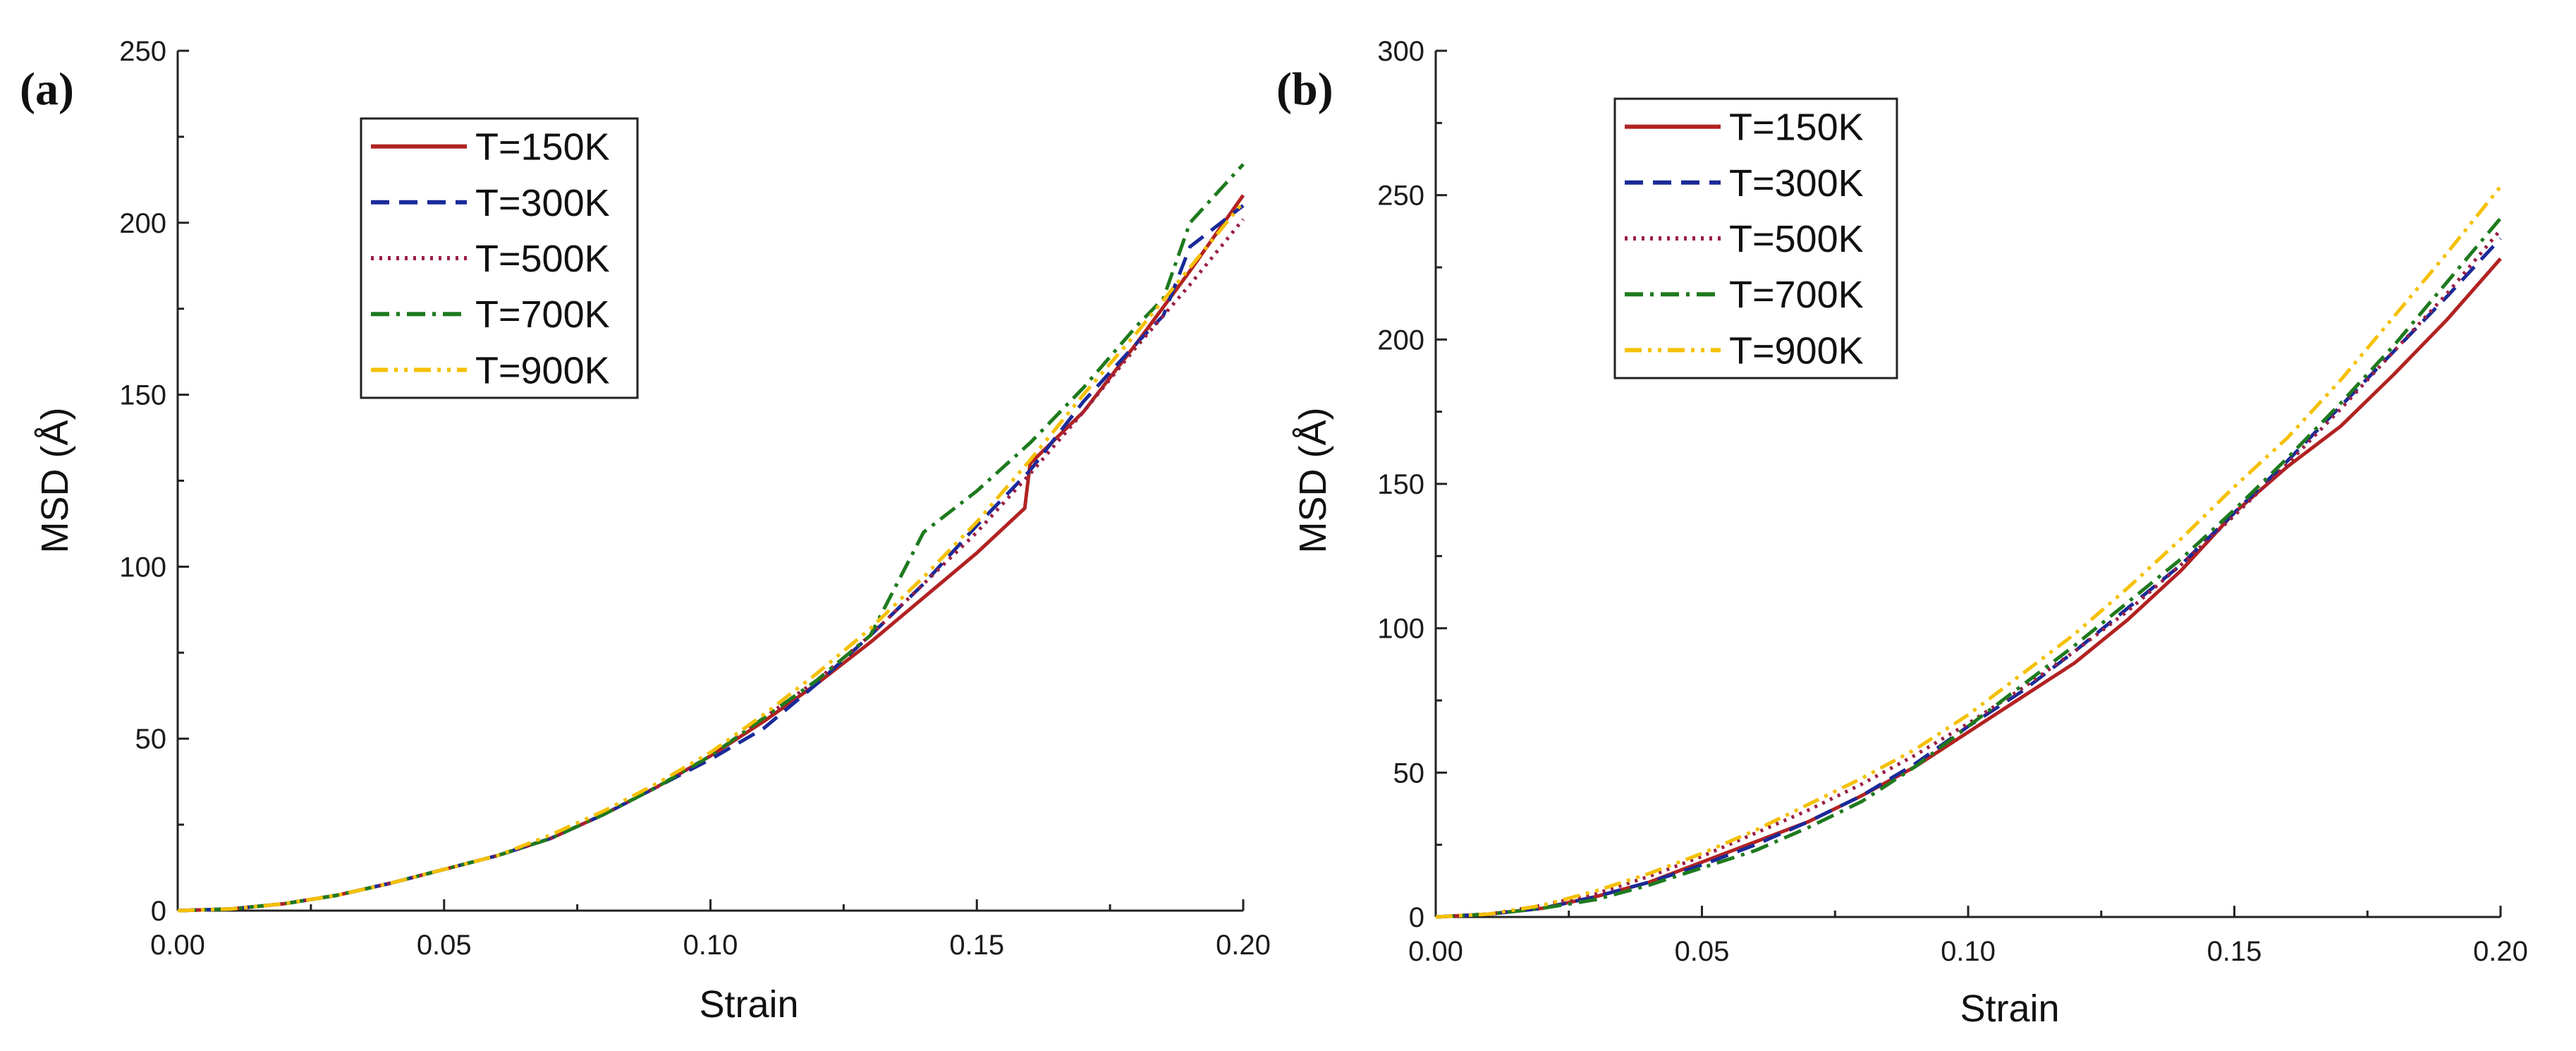 This screenshot has width=2576, height=1051. What do you see at coordinates (1436, 951) in the screenshot?
I see `panel-b-x-tick-label: 0.00` at bounding box center [1436, 951].